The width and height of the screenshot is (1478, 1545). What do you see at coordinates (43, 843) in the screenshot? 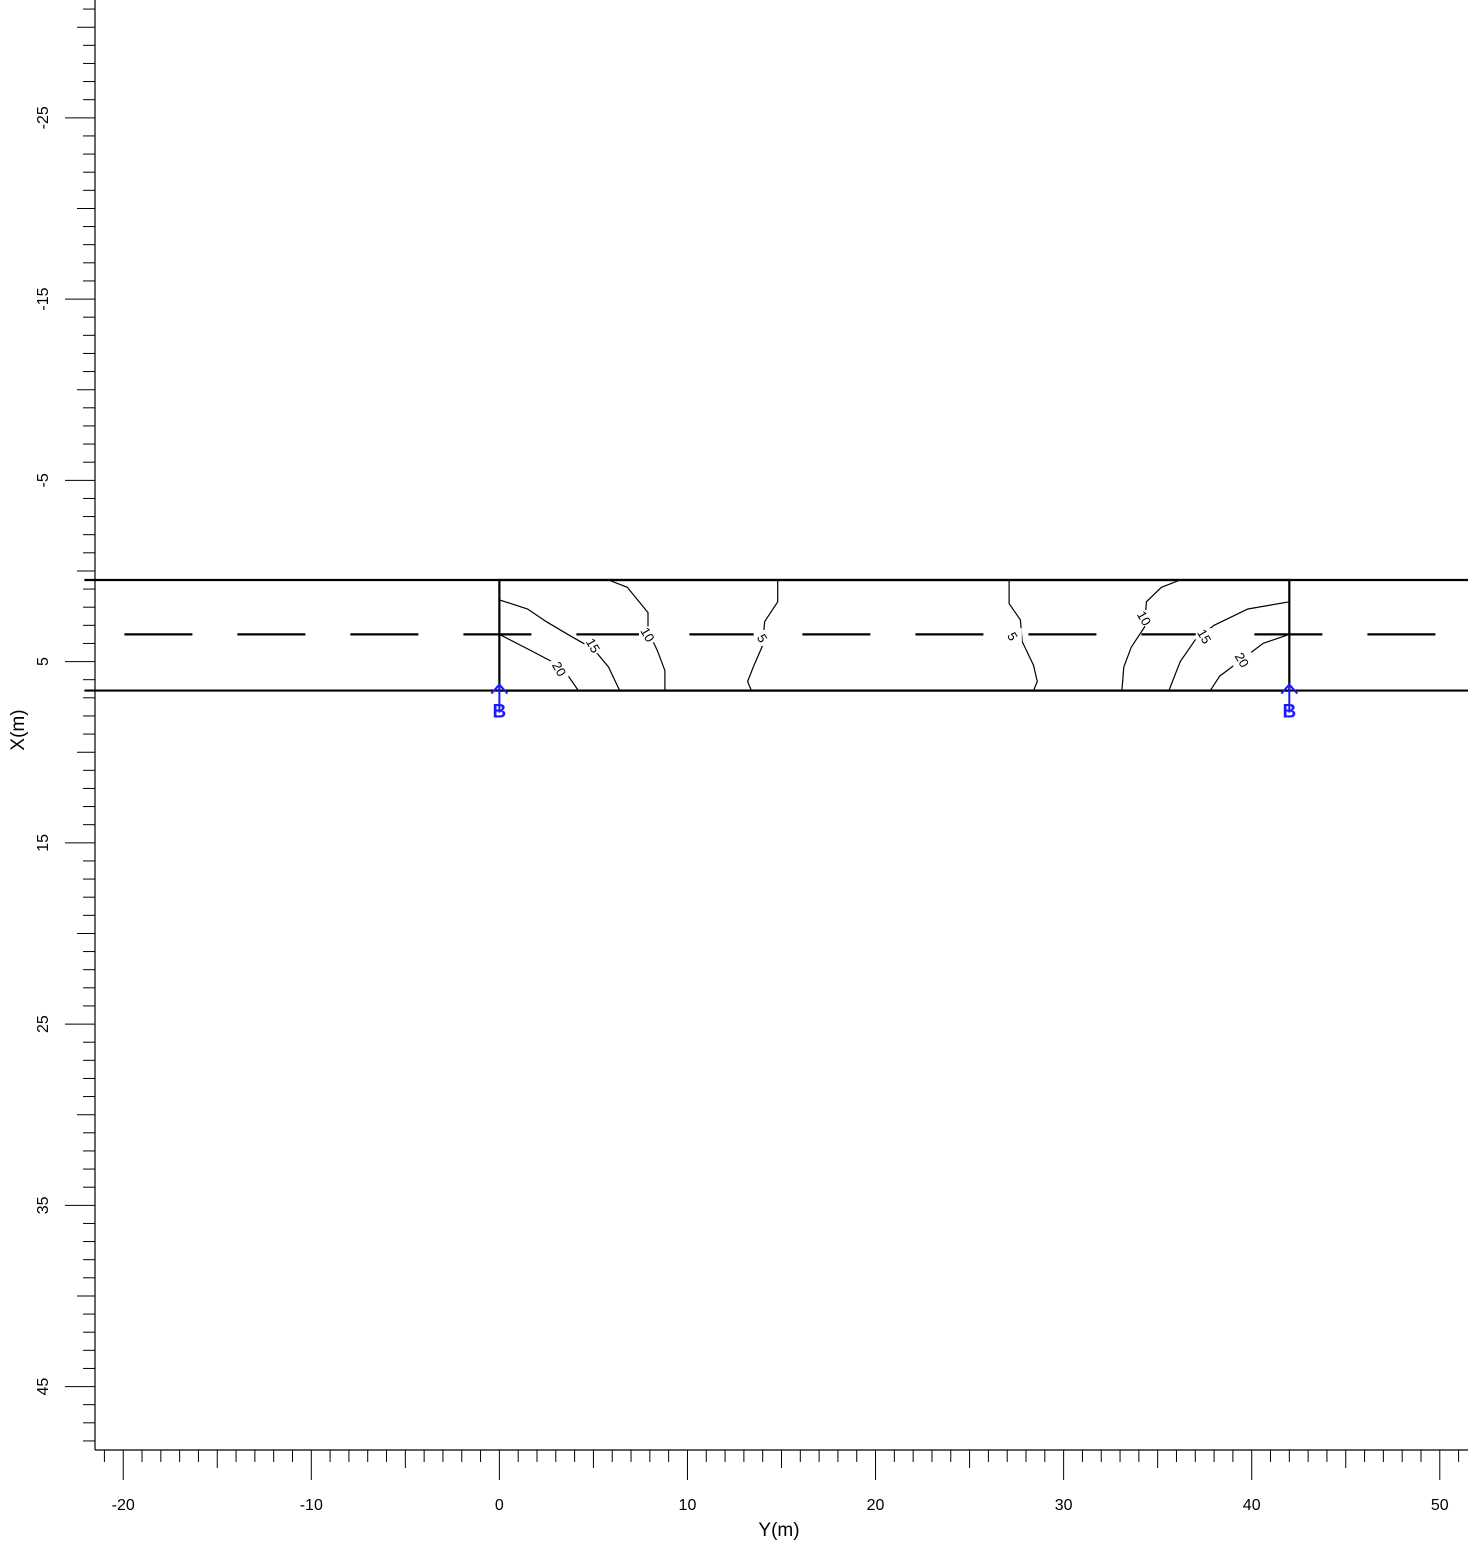
I see `y-tick-label: 15` at bounding box center [43, 843].